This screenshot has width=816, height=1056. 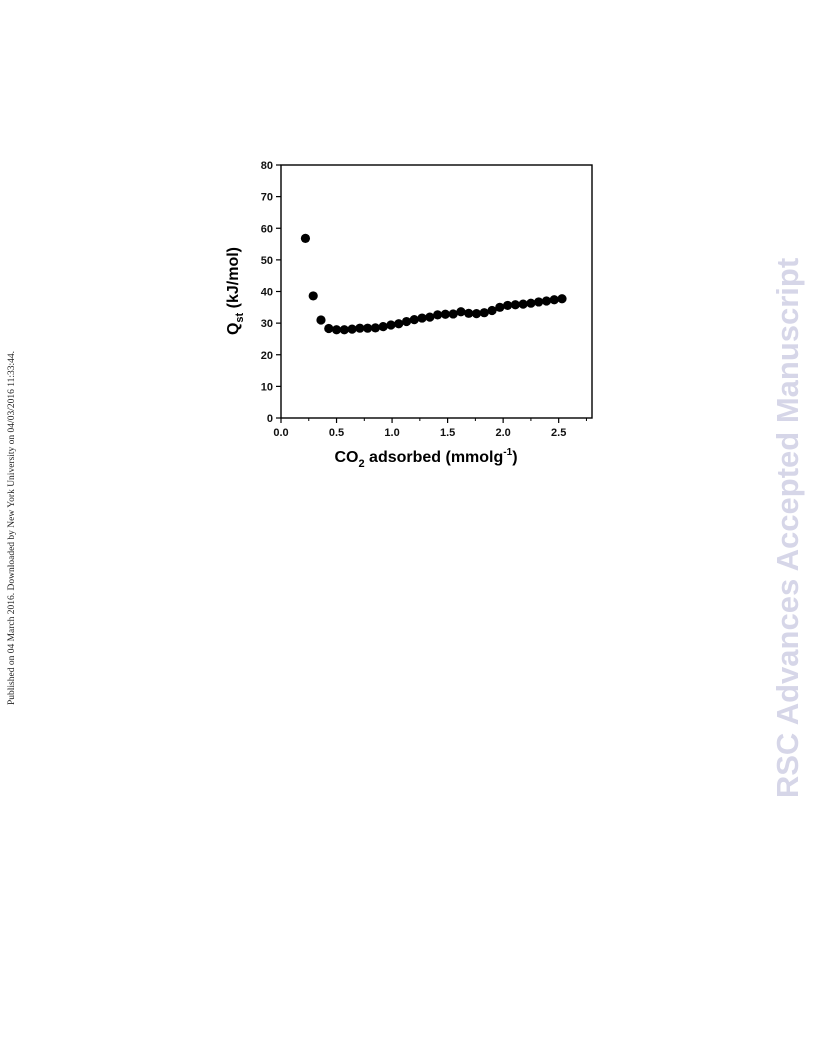 What do you see at coordinates (267, 387) in the screenshot?
I see `y-tick-label: 10` at bounding box center [267, 387].